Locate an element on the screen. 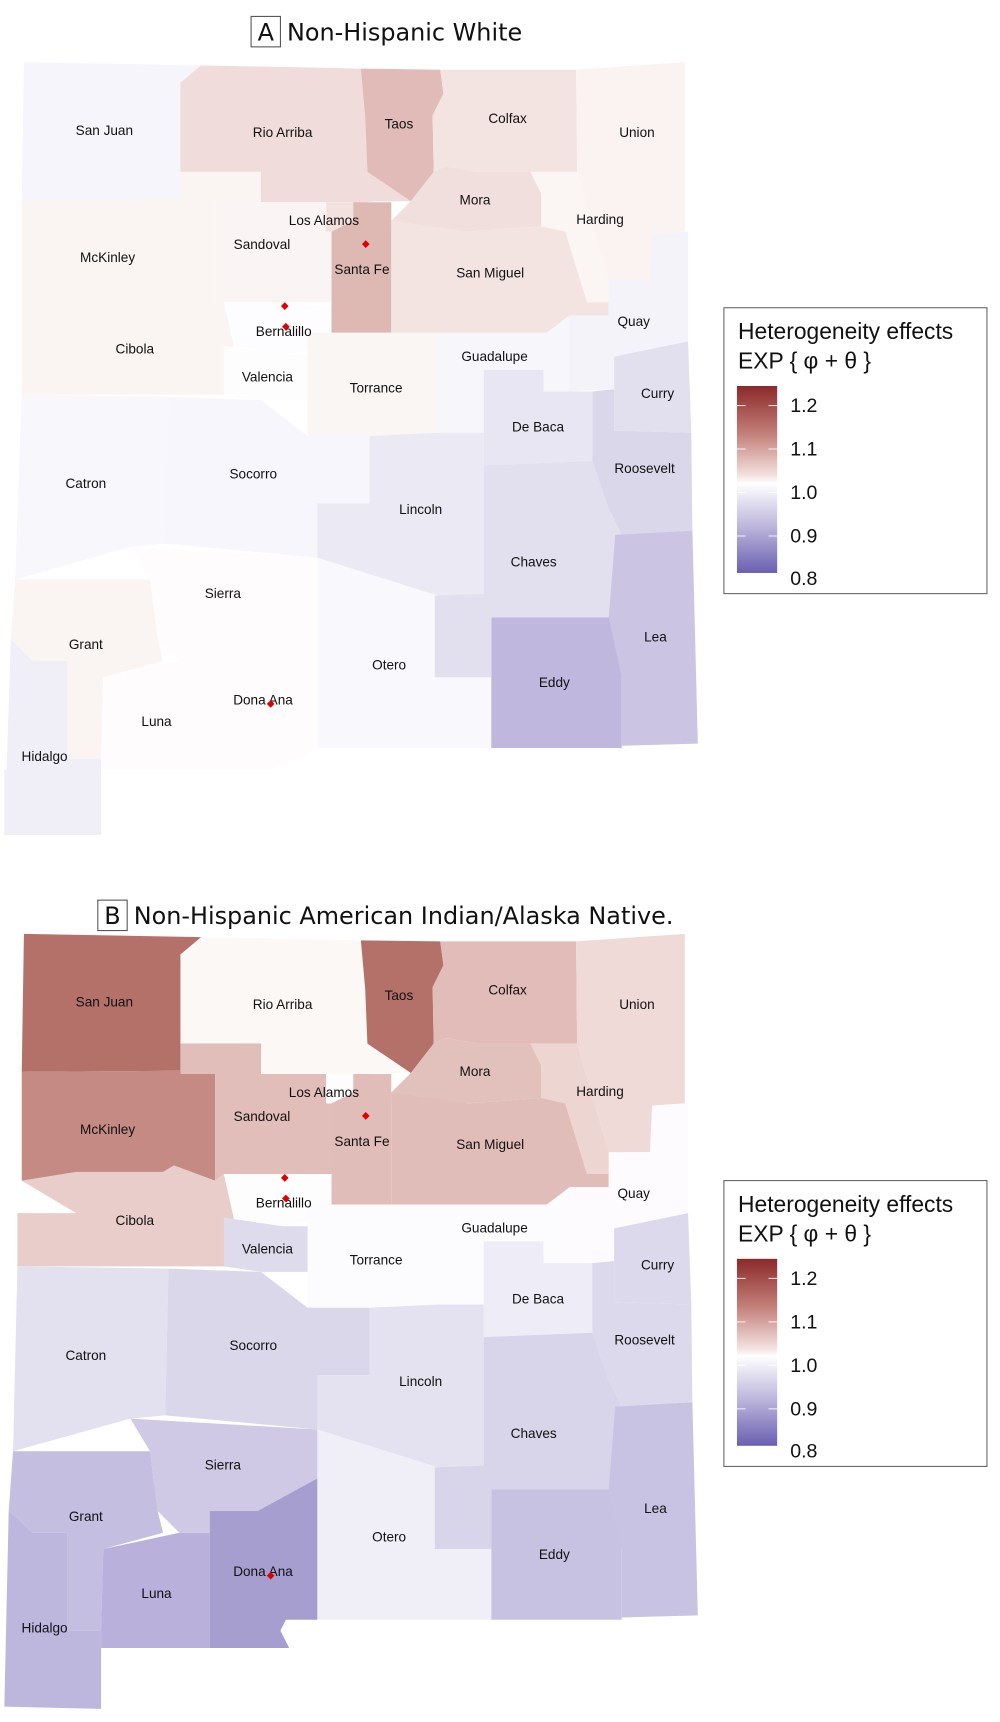 The width and height of the screenshot is (1000, 1722). county-santa-fe is located at coordinates (361, 267).